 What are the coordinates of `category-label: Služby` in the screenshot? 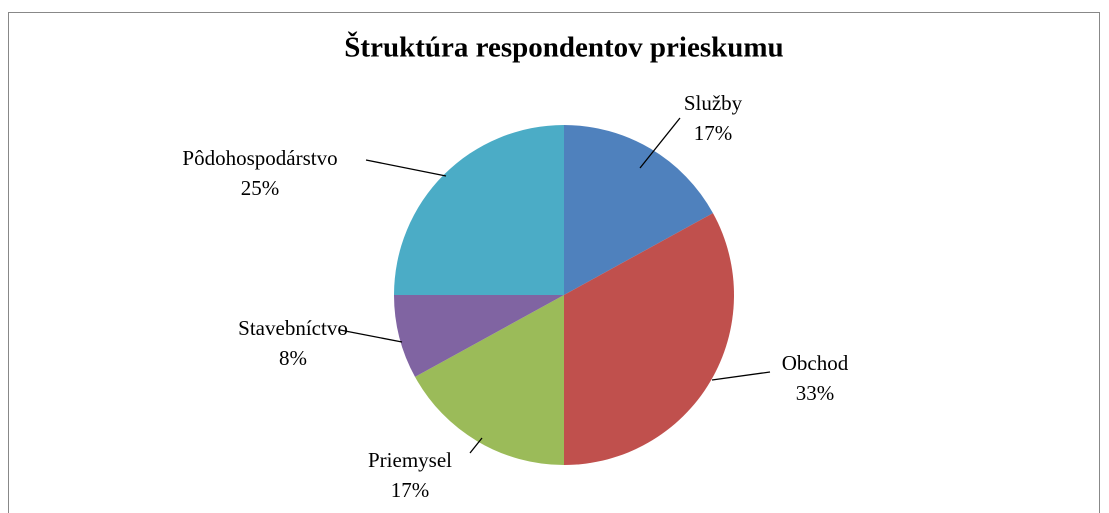 It's located at (713, 103).